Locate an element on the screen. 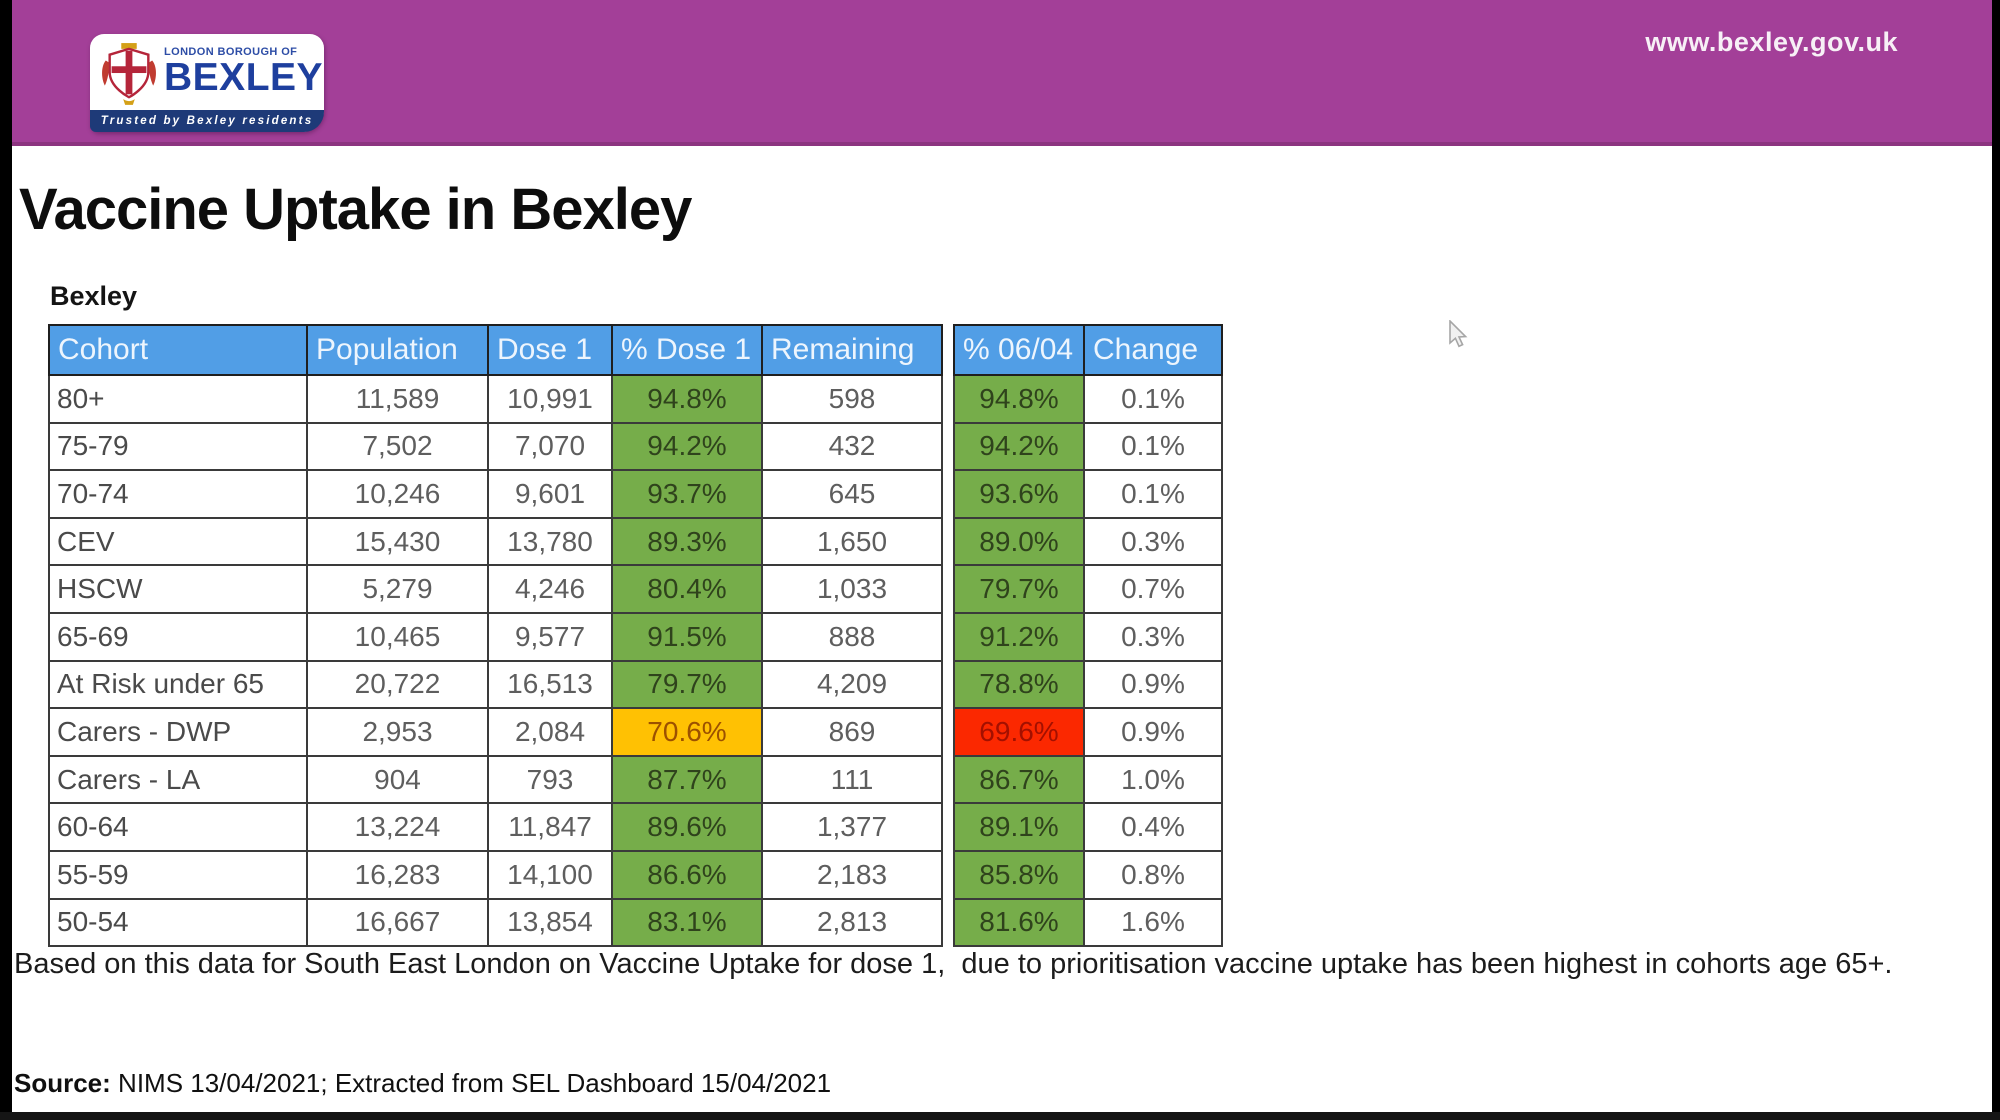  pct-dose1-cell: 94.2% is located at coordinates (687, 446).